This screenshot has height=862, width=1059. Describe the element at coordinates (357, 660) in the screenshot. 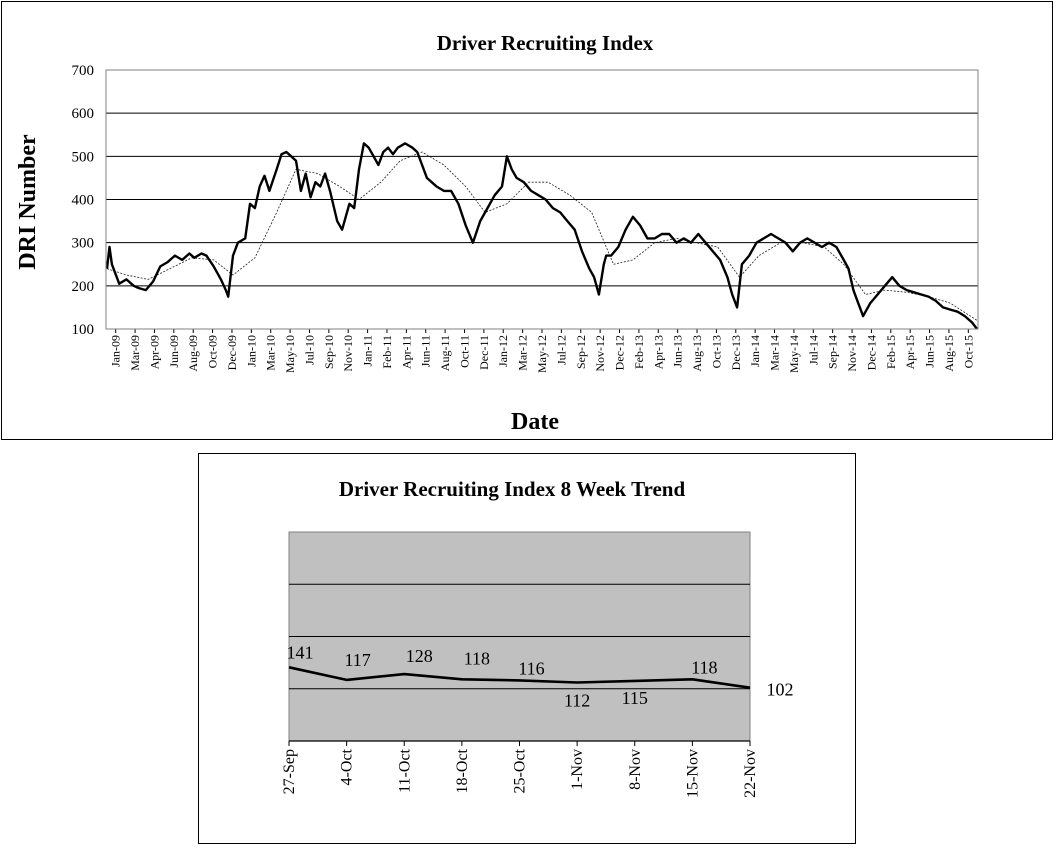

I see `trend-data-label: 117` at that location.